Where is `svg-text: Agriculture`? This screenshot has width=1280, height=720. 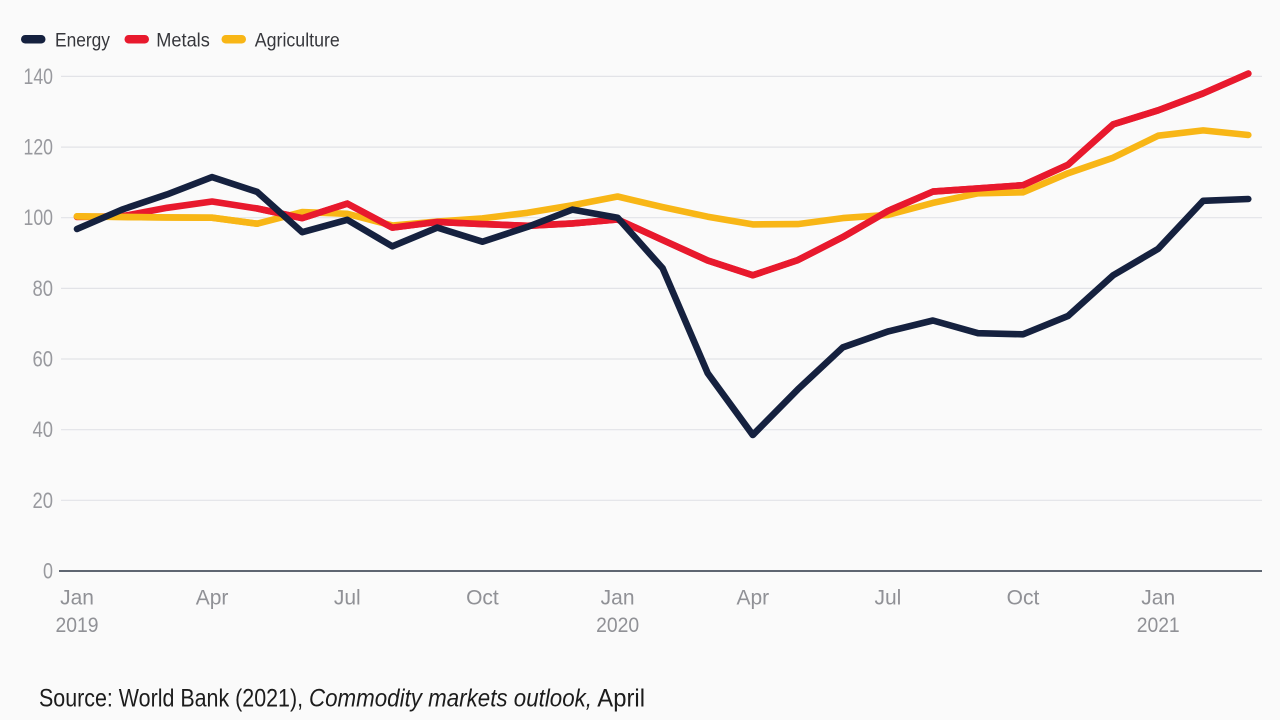
svg-text: Agriculture is located at coordinates (297, 41).